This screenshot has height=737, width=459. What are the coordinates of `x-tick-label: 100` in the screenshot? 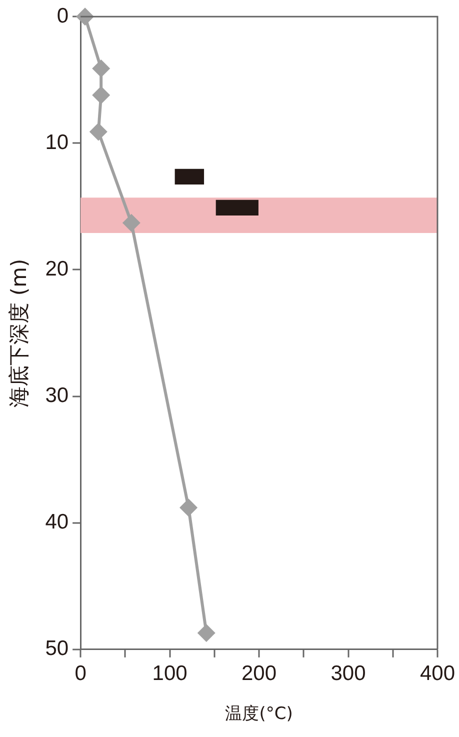 It's located at (170, 673).